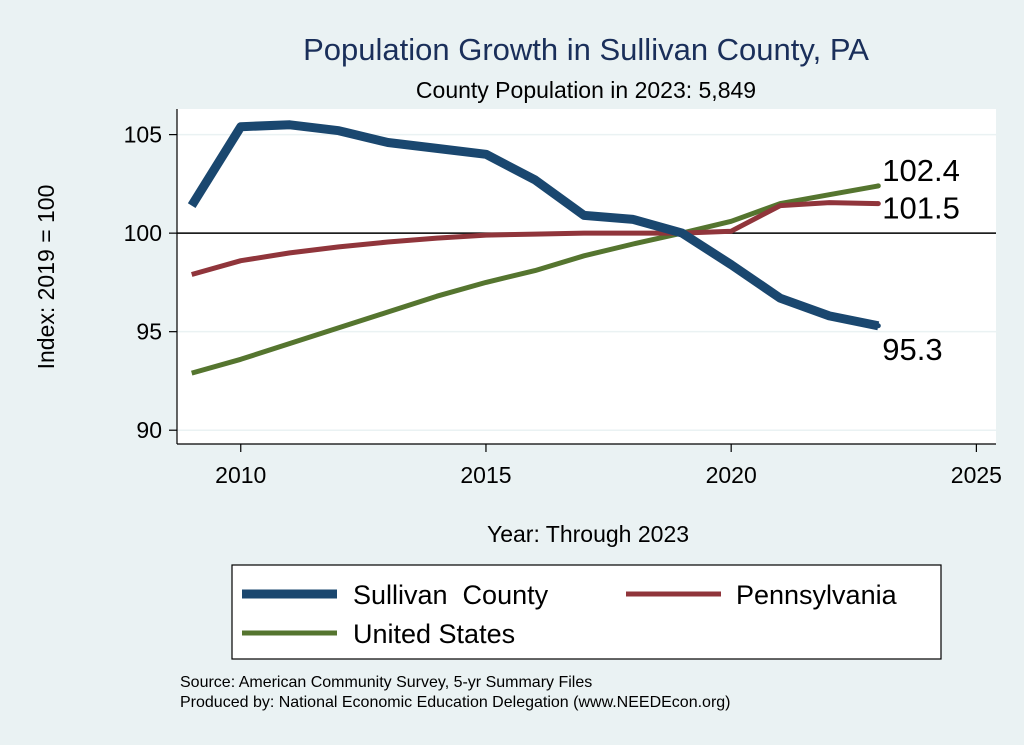 This screenshot has width=1024, height=745. What do you see at coordinates (535, 238) in the screenshot?
I see `series-line-pennsylvania` at bounding box center [535, 238].